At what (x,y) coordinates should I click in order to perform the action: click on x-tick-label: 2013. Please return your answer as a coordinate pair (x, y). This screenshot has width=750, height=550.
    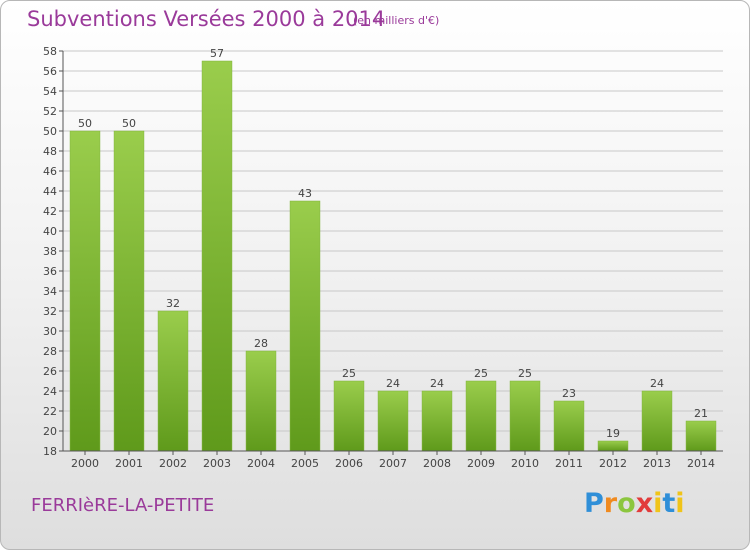
    Looking at the image, I should click on (657, 463).